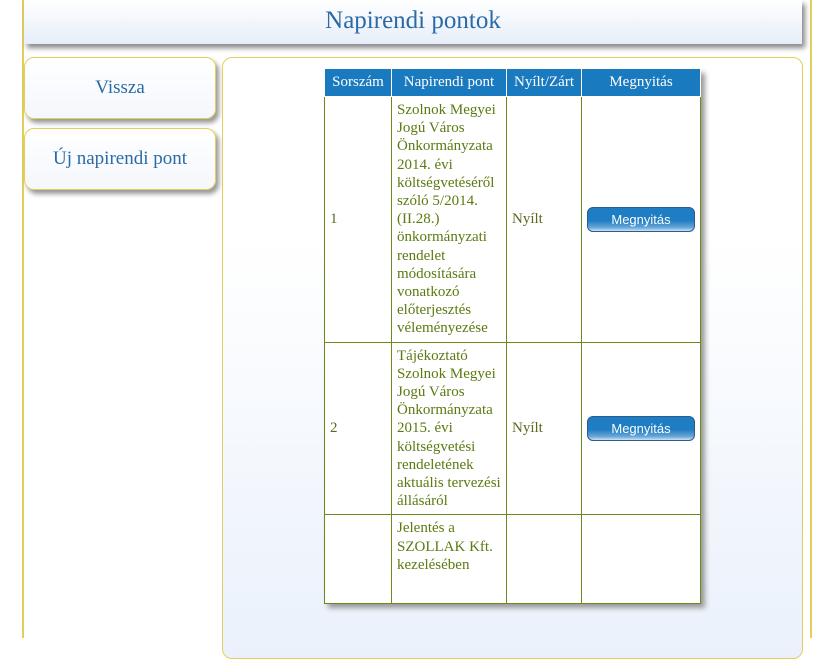 This screenshot has width=825, height=659. What do you see at coordinates (449, 559) in the screenshot?
I see `row-title: Jelentés a SZOLLAK Kft. kezelésében` at bounding box center [449, 559].